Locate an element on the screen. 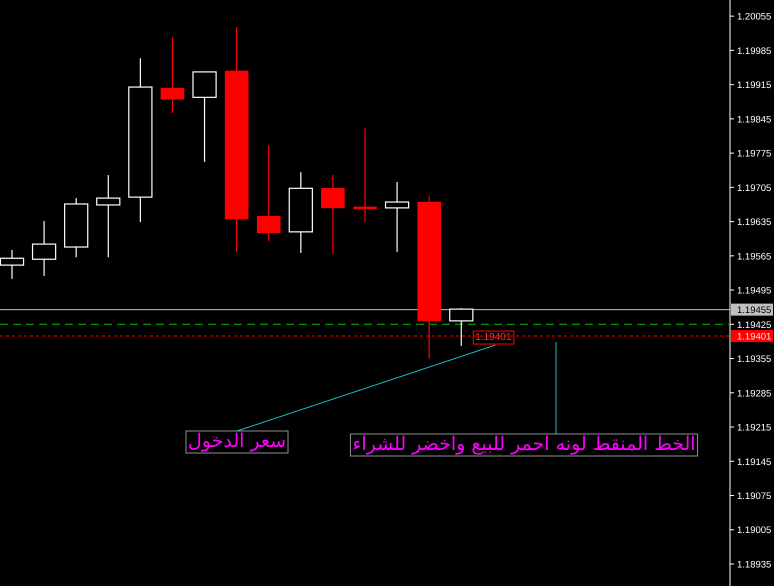  ytick: 1.19005 is located at coordinates (754, 530).